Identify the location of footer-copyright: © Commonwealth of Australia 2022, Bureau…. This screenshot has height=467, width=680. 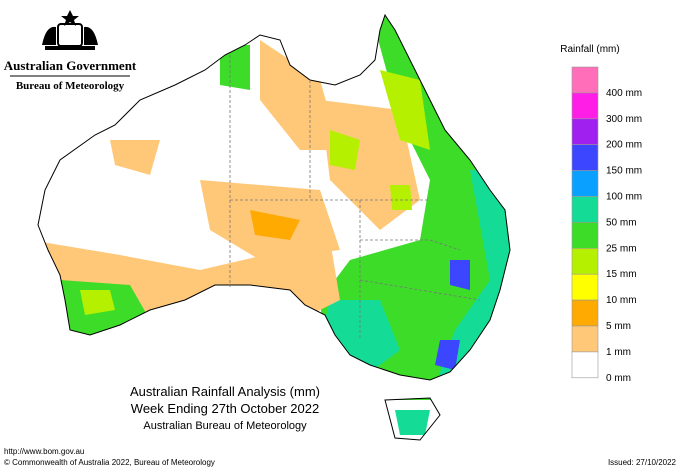
(109, 462).